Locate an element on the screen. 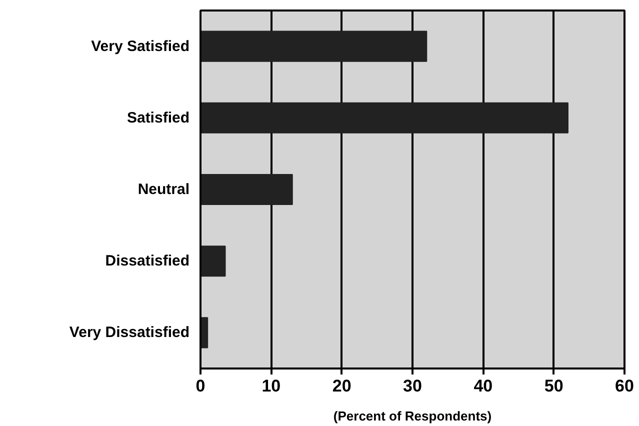  y-tick-label: Satisfied is located at coordinates (158, 117).